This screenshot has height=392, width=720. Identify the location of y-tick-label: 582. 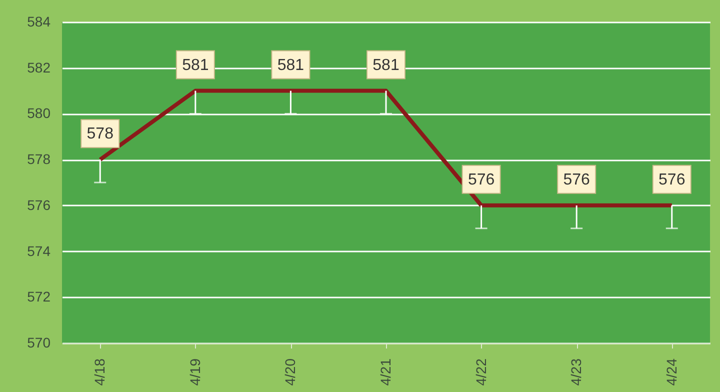
(39, 67).